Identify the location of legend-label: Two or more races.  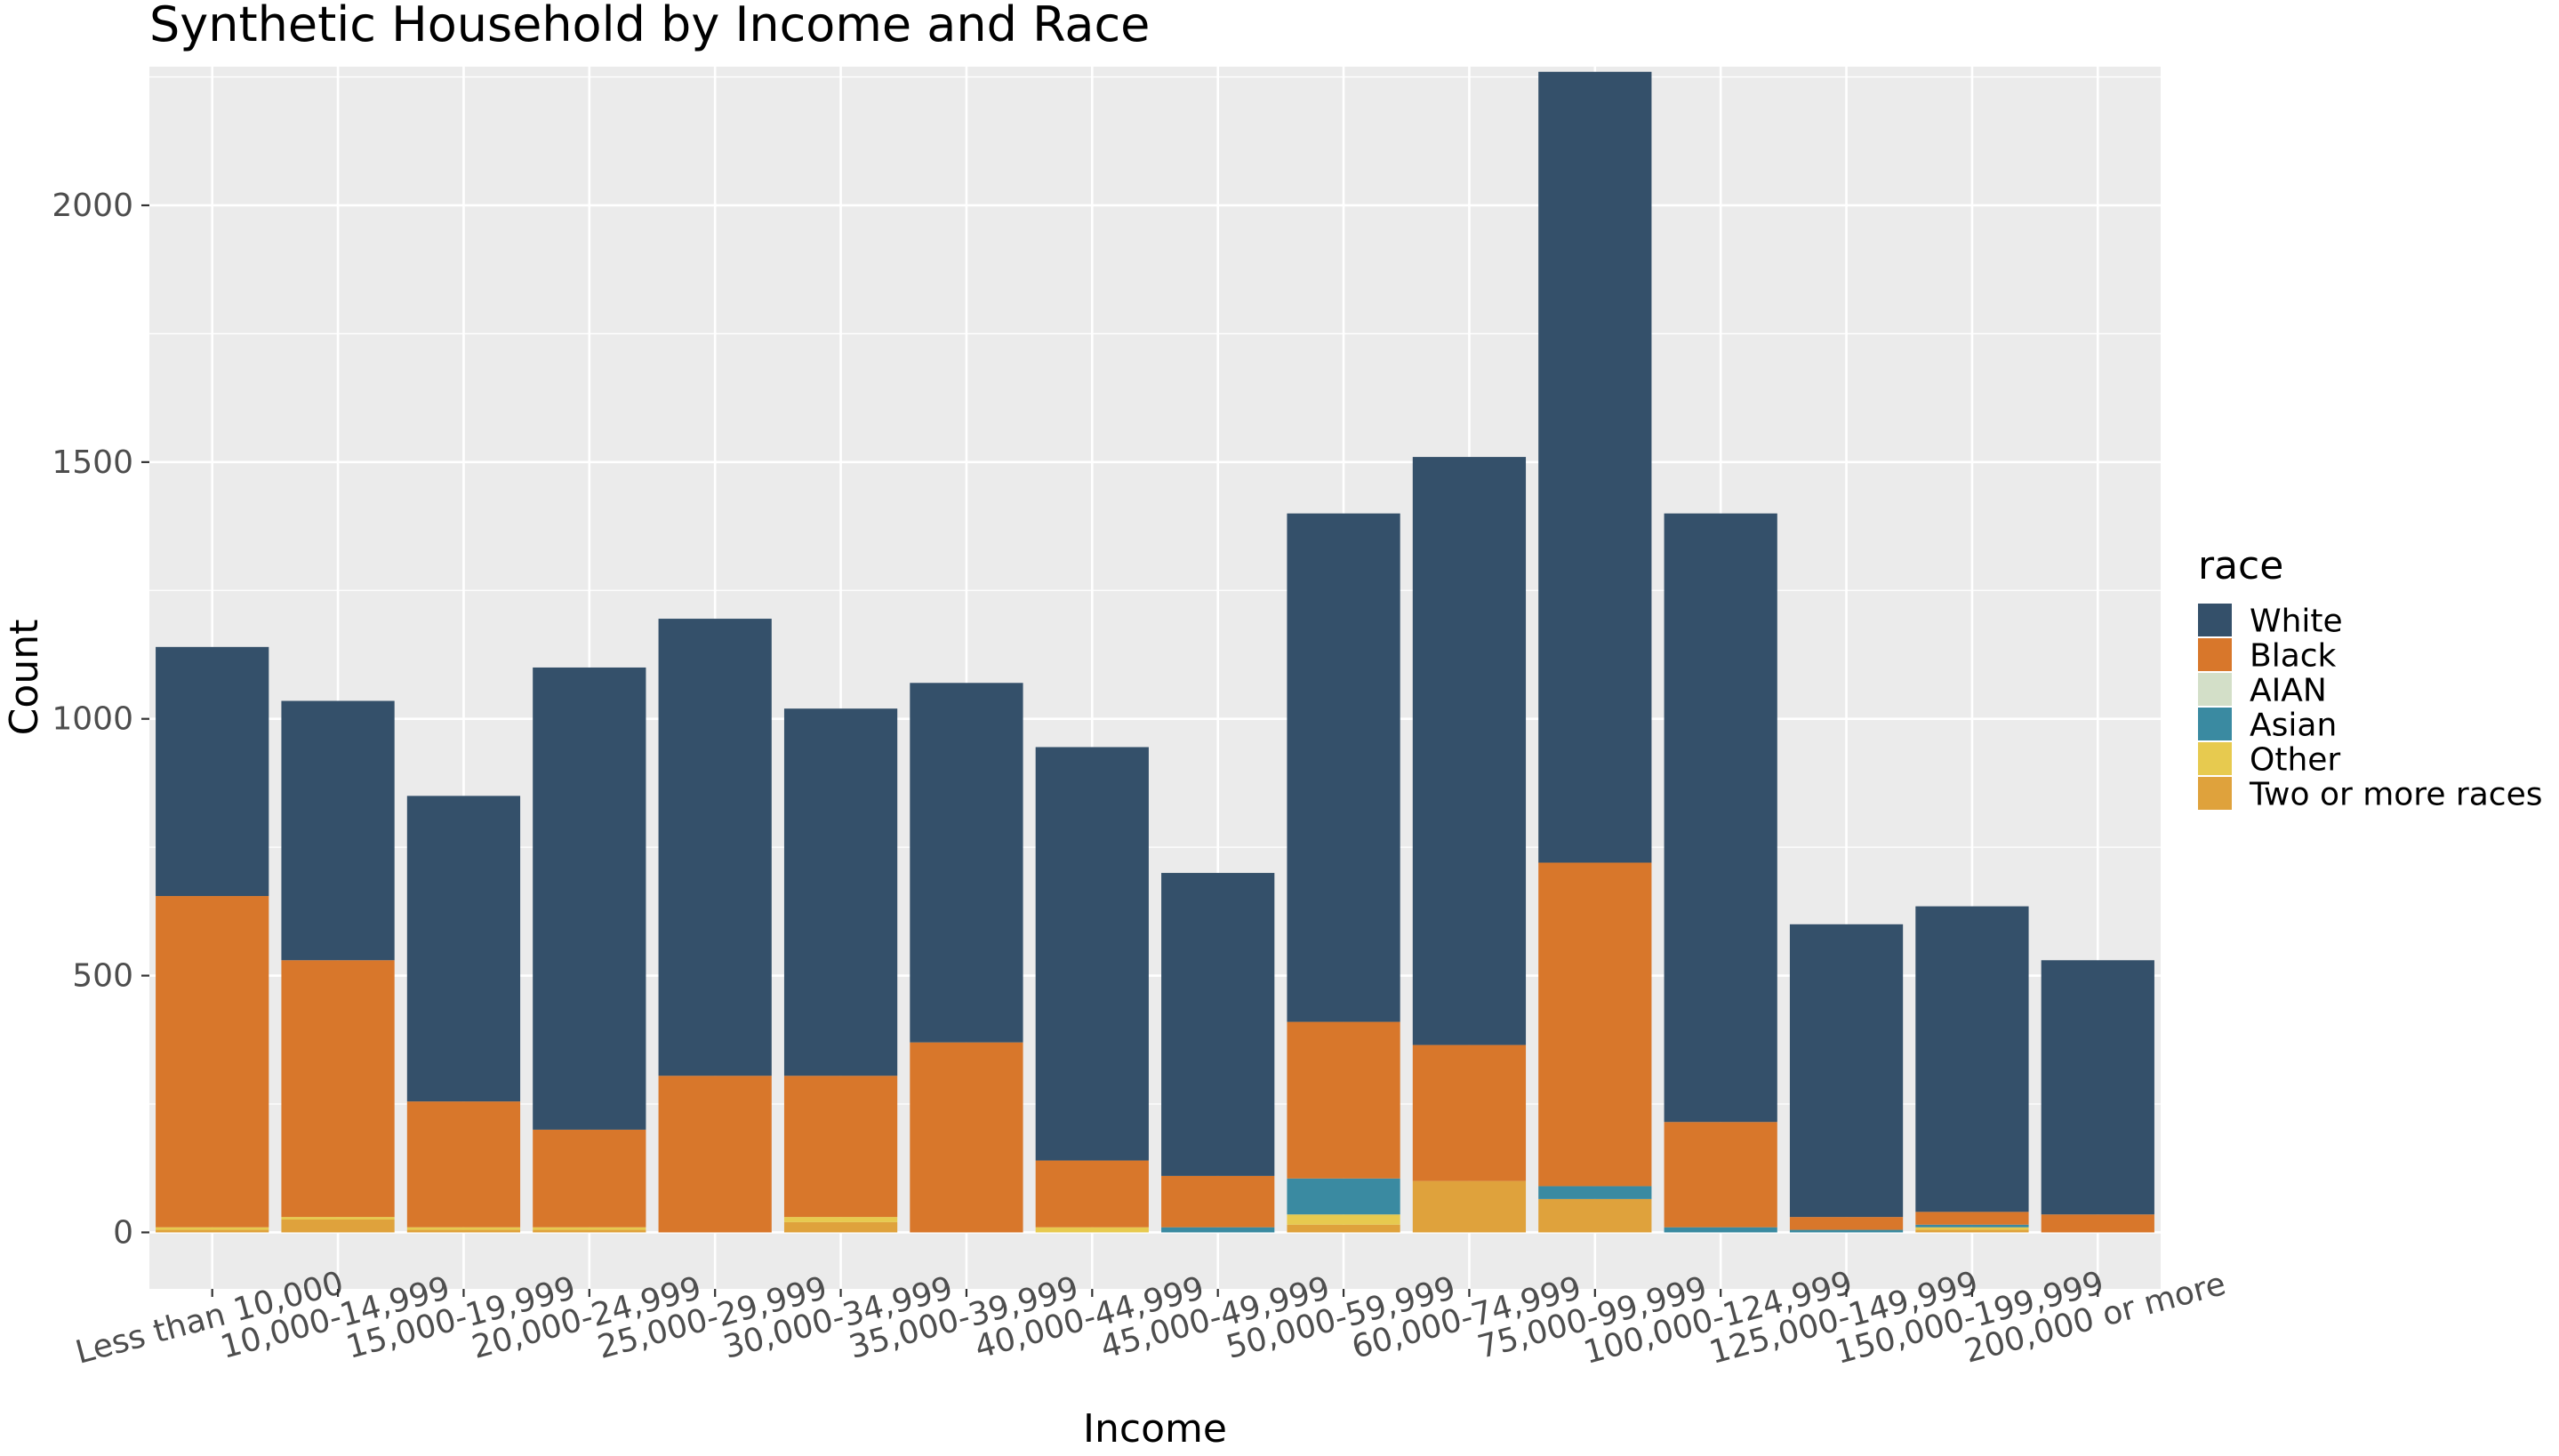
(2395, 795).